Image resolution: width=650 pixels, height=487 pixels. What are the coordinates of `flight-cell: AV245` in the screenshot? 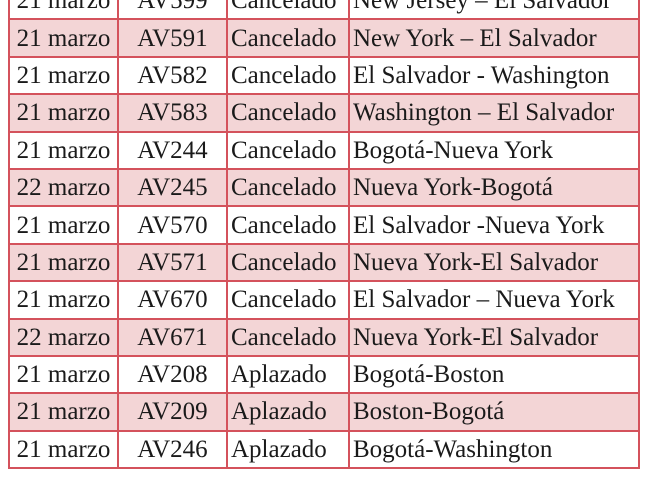 It's located at (172, 187).